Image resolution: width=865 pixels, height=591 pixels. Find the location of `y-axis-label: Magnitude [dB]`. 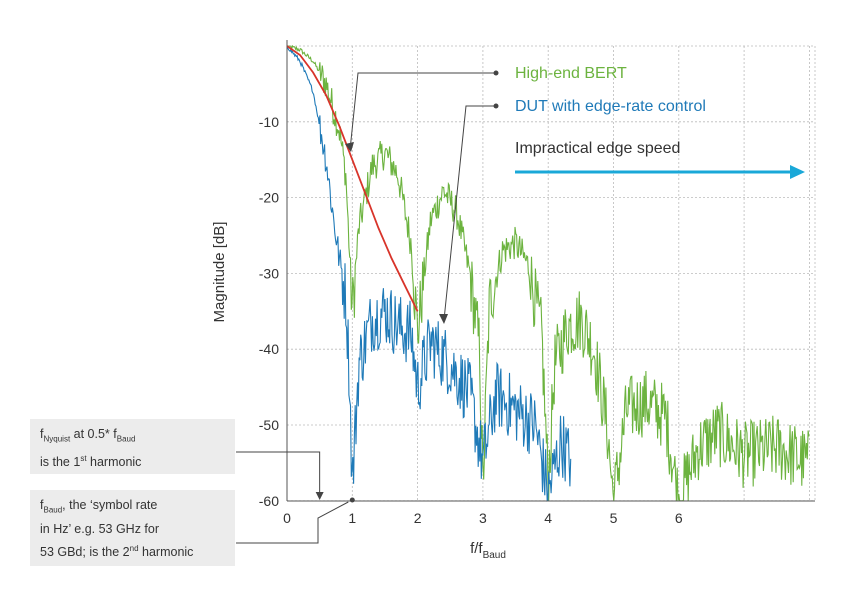

y-axis-label: Magnitude [dB] is located at coordinates (219, 272).